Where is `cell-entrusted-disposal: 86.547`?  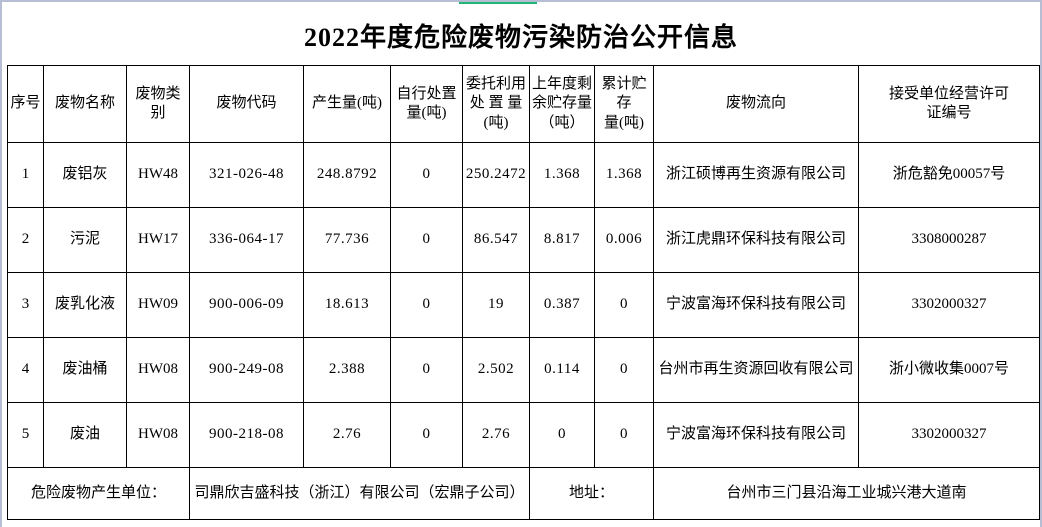 cell-entrusted-disposal: 86.547 is located at coordinates (496, 240).